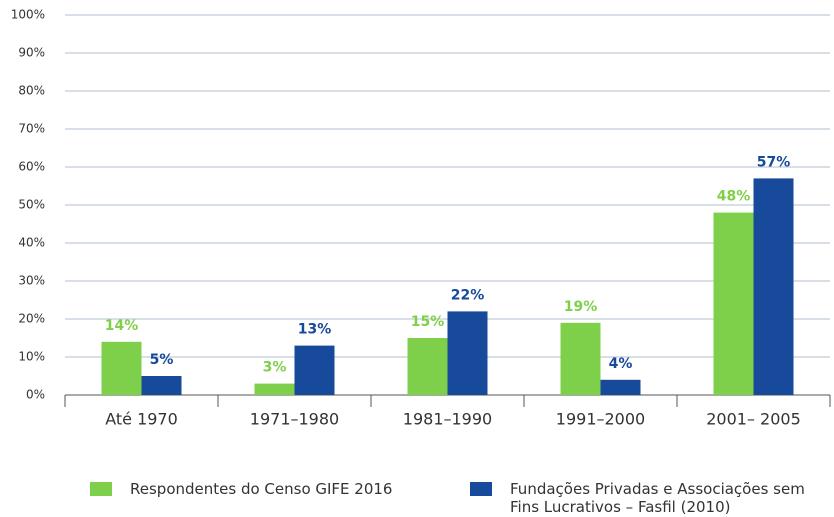 This screenshot has height=517, width=834. I want to click on data-label: 13%, so click(315, 330).